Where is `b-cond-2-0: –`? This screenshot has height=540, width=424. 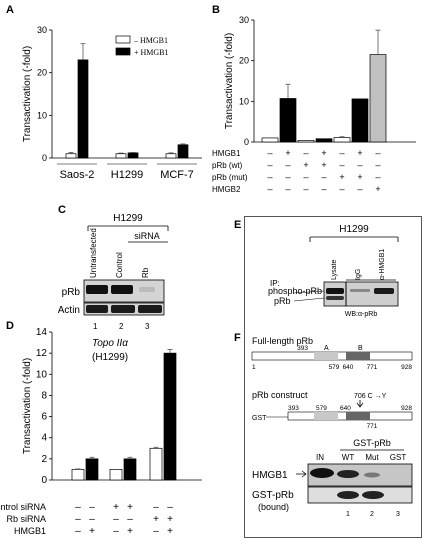
b-cond-2-0: – is located at coordinates (269, 177).